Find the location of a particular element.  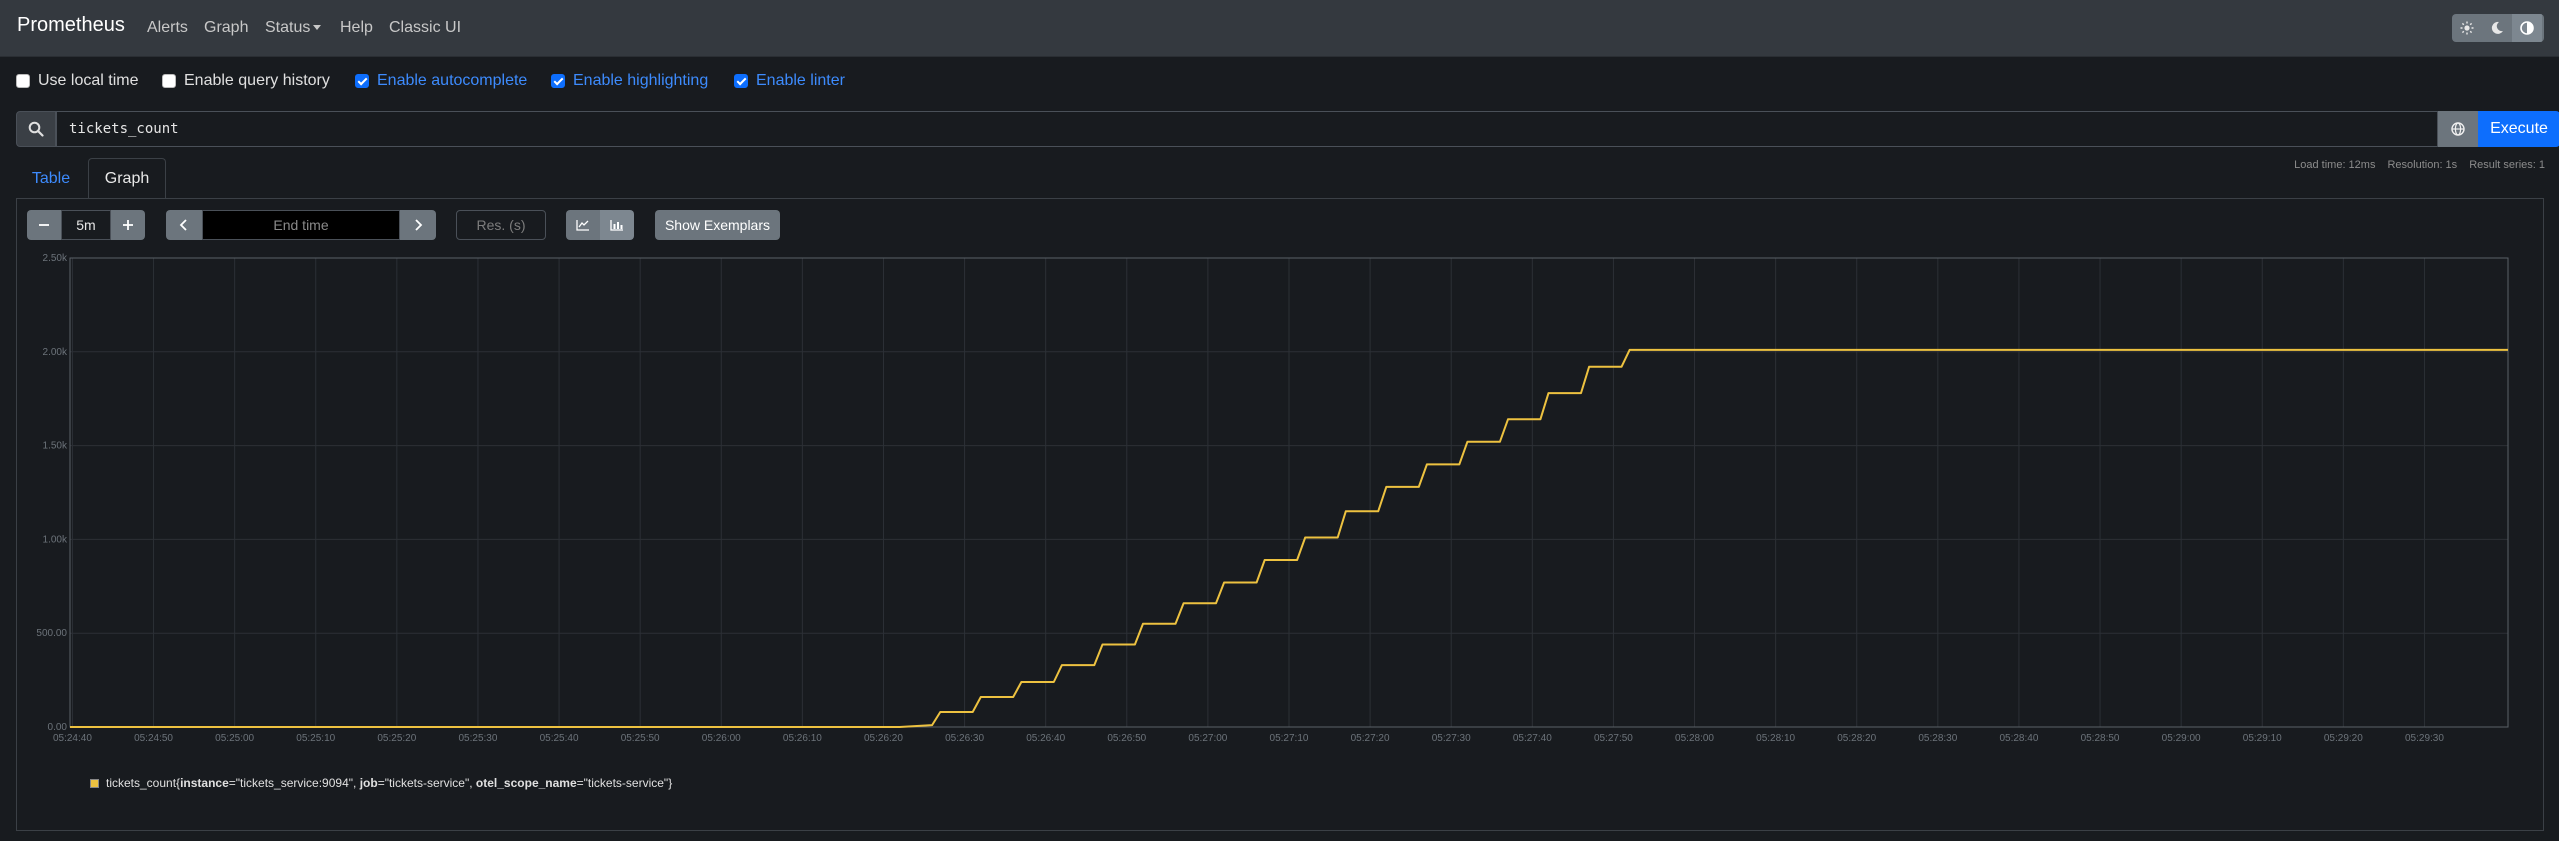

x-tick-label: 05:26:00 is located at coordinates (721, 738).